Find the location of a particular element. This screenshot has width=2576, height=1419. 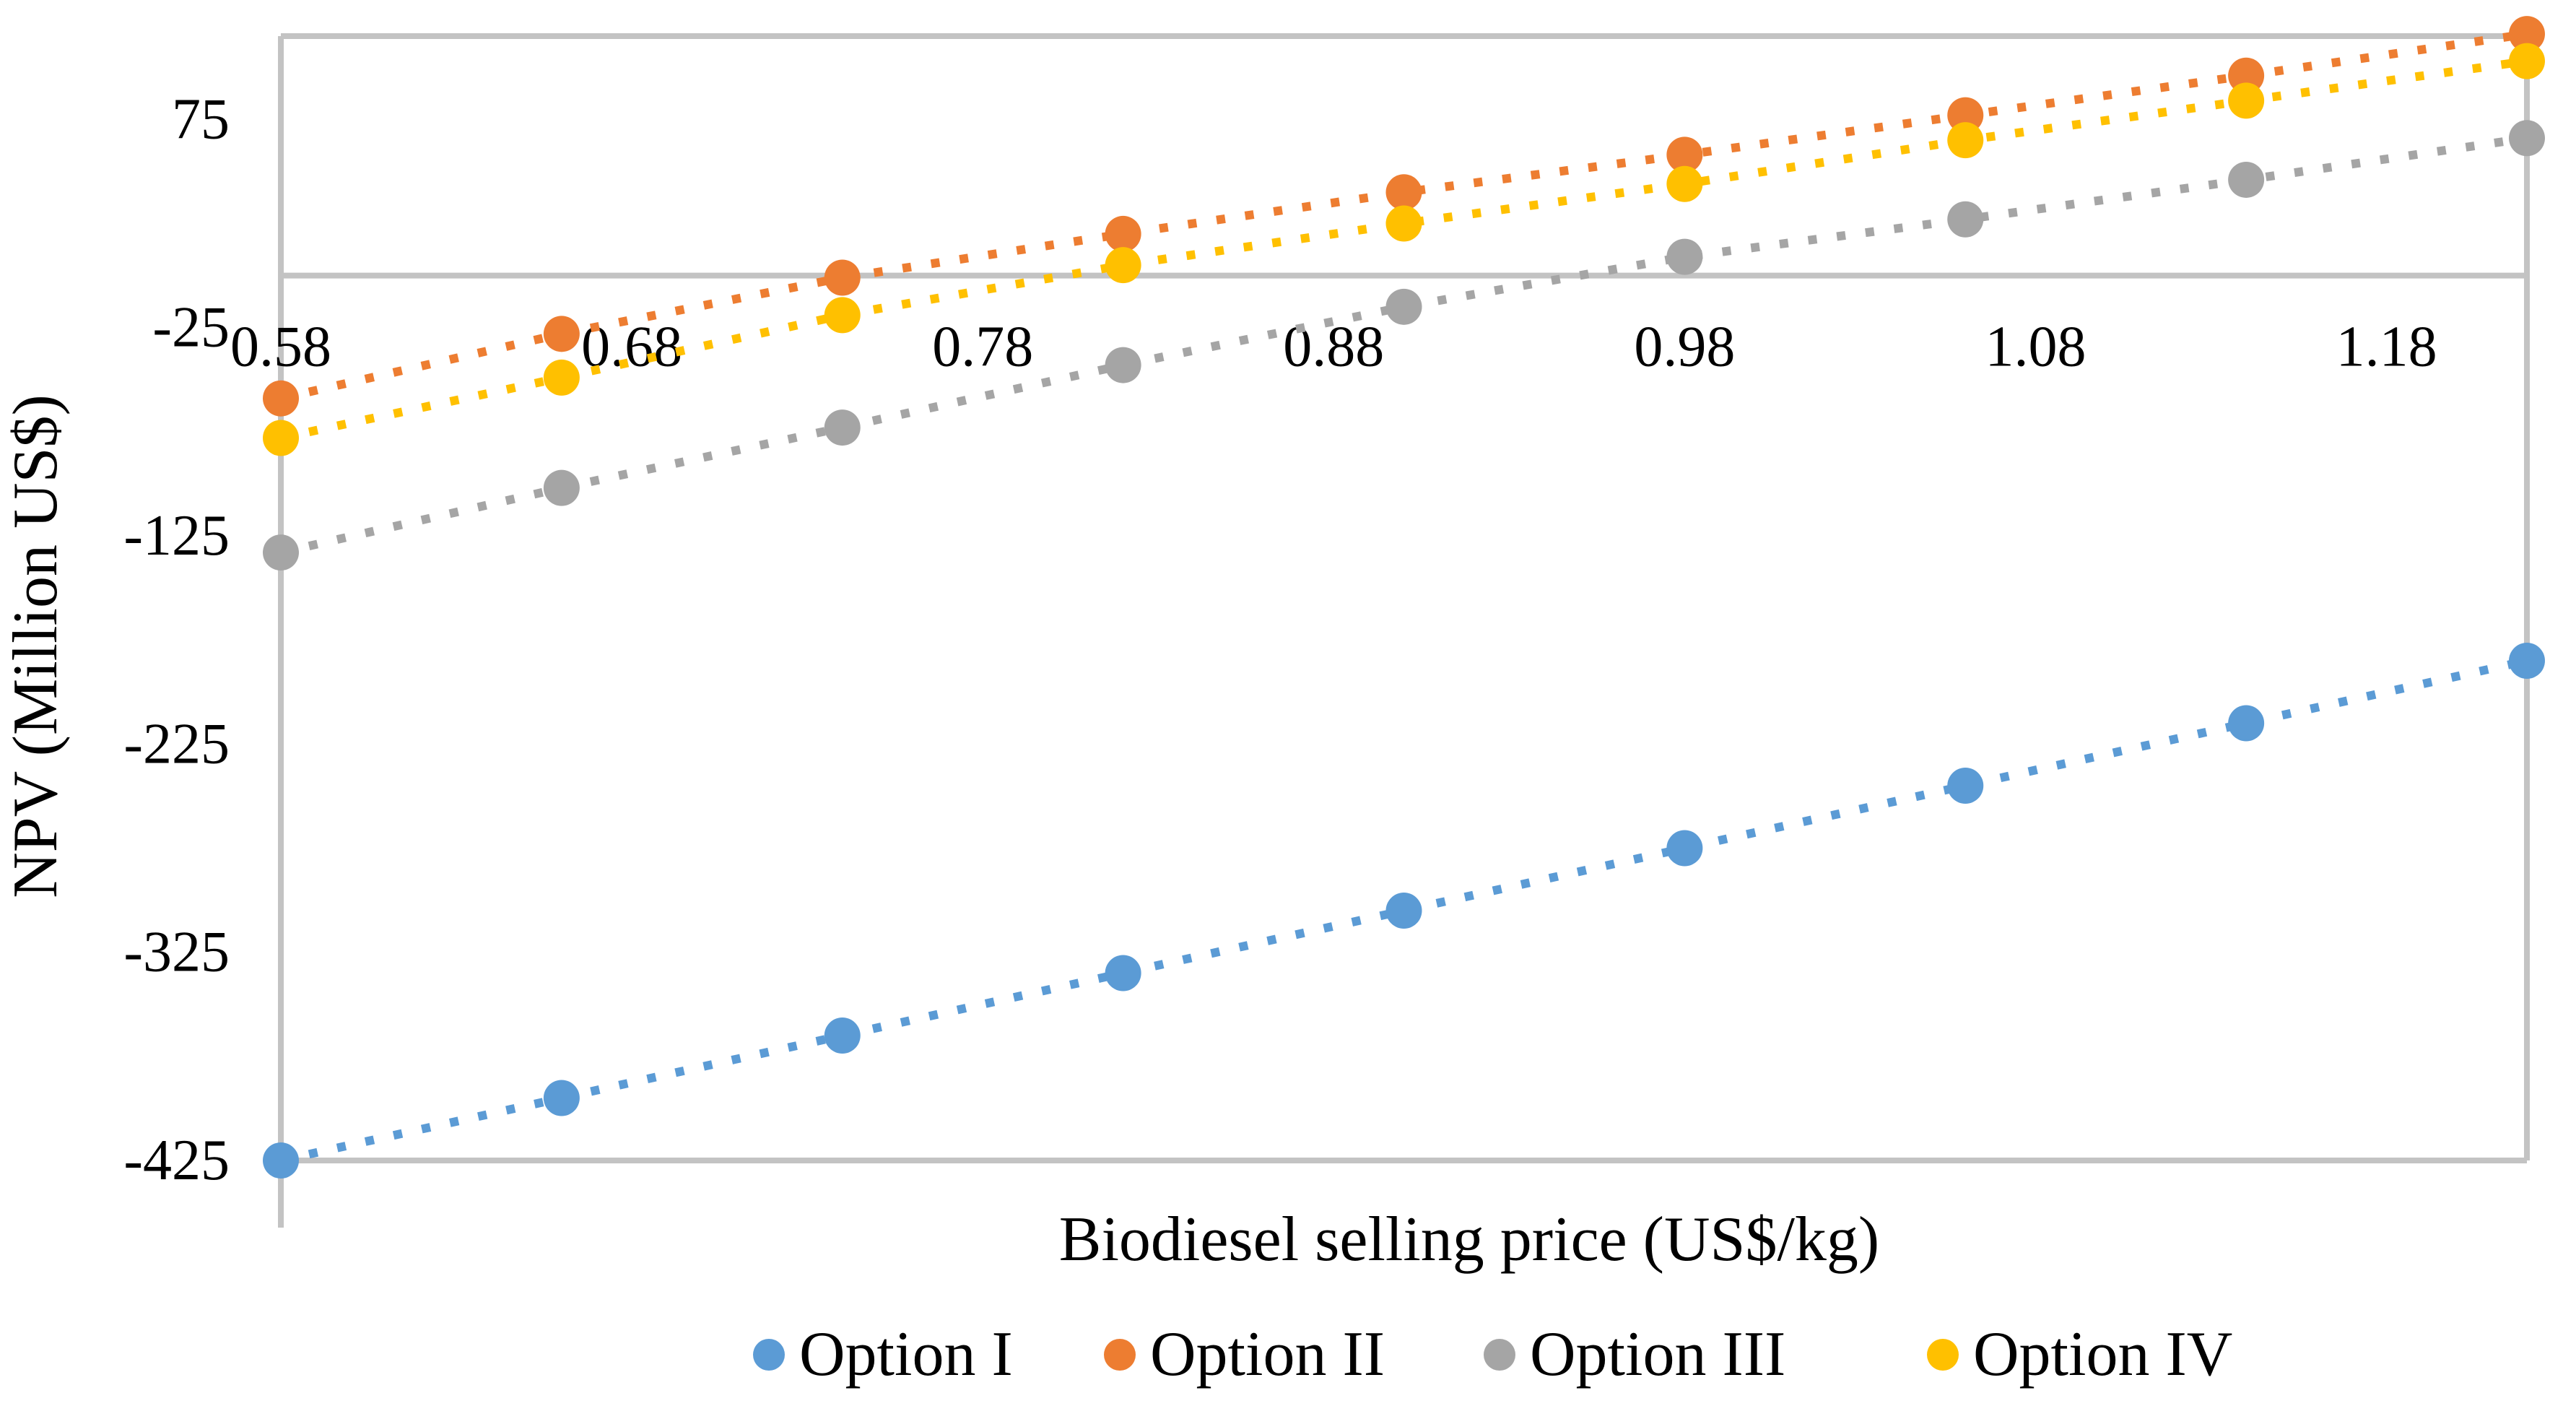

chart-legend: Option I Option II Option III Option IV is located at coordinates (1288, 1358).